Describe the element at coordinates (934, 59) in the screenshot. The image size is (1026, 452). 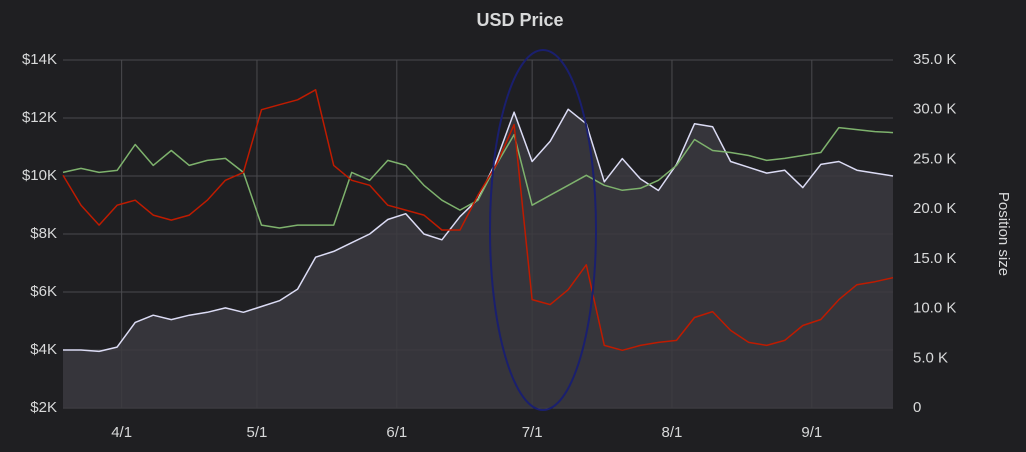
I see `y2-tick-label: 35.0 K` at that location.